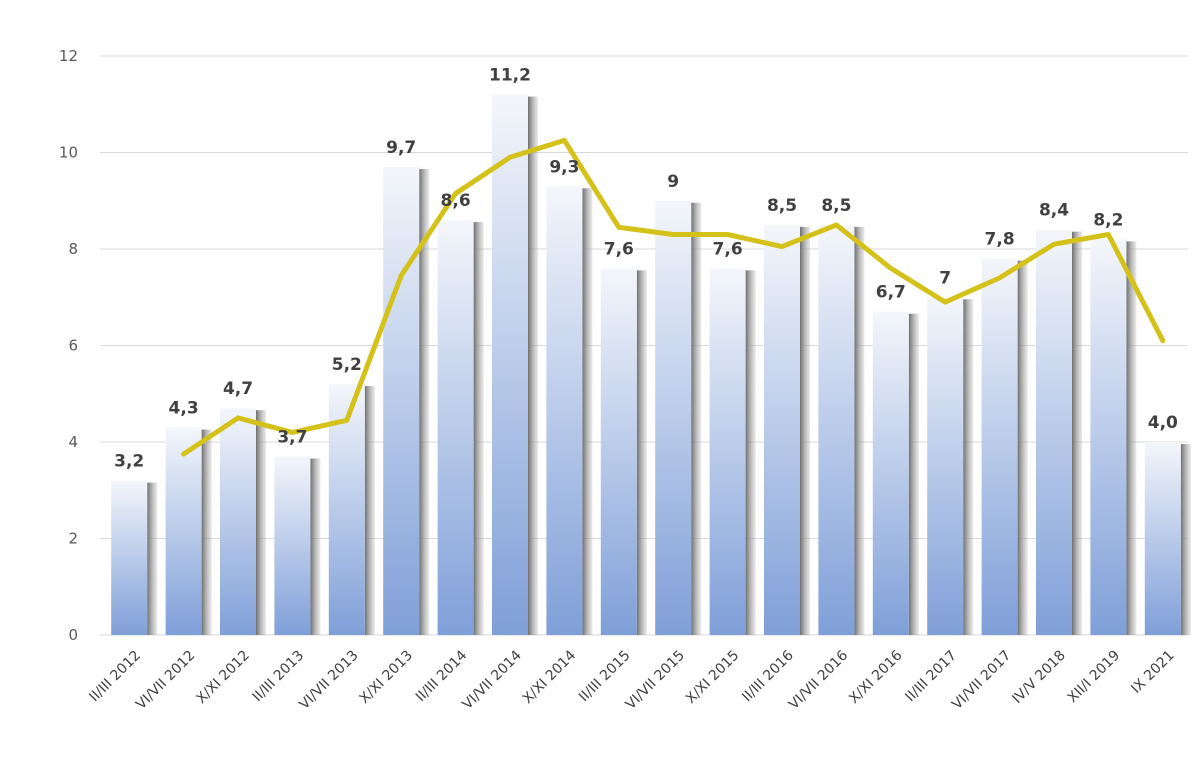  I want to click on x-category-label: II/III 2017, so click(931, 677).